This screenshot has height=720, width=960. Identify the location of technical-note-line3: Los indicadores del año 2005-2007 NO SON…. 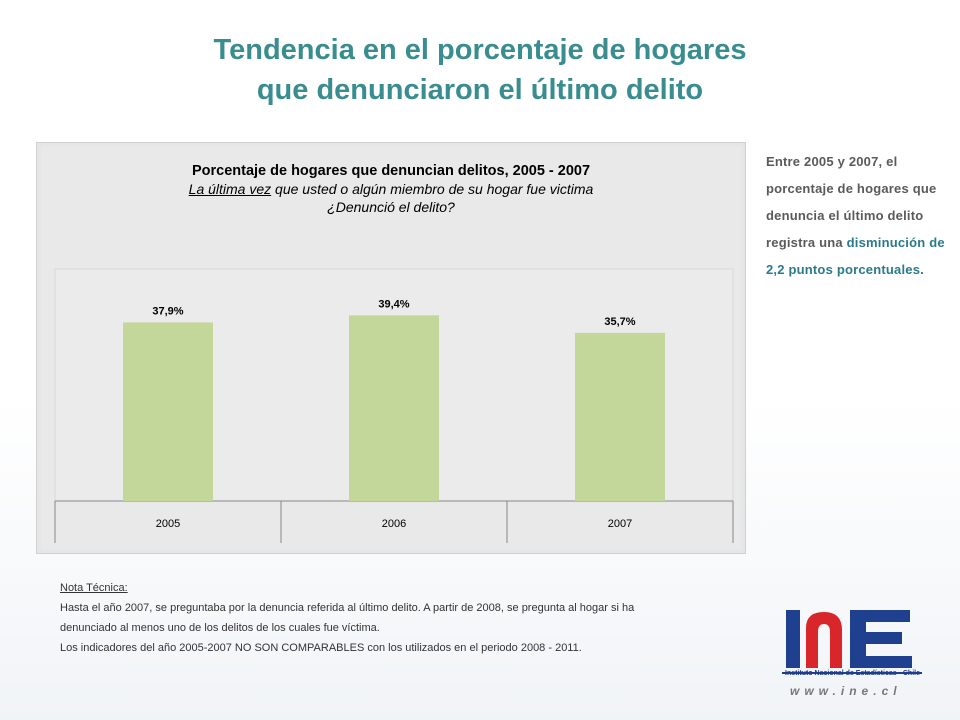
(321, 648).